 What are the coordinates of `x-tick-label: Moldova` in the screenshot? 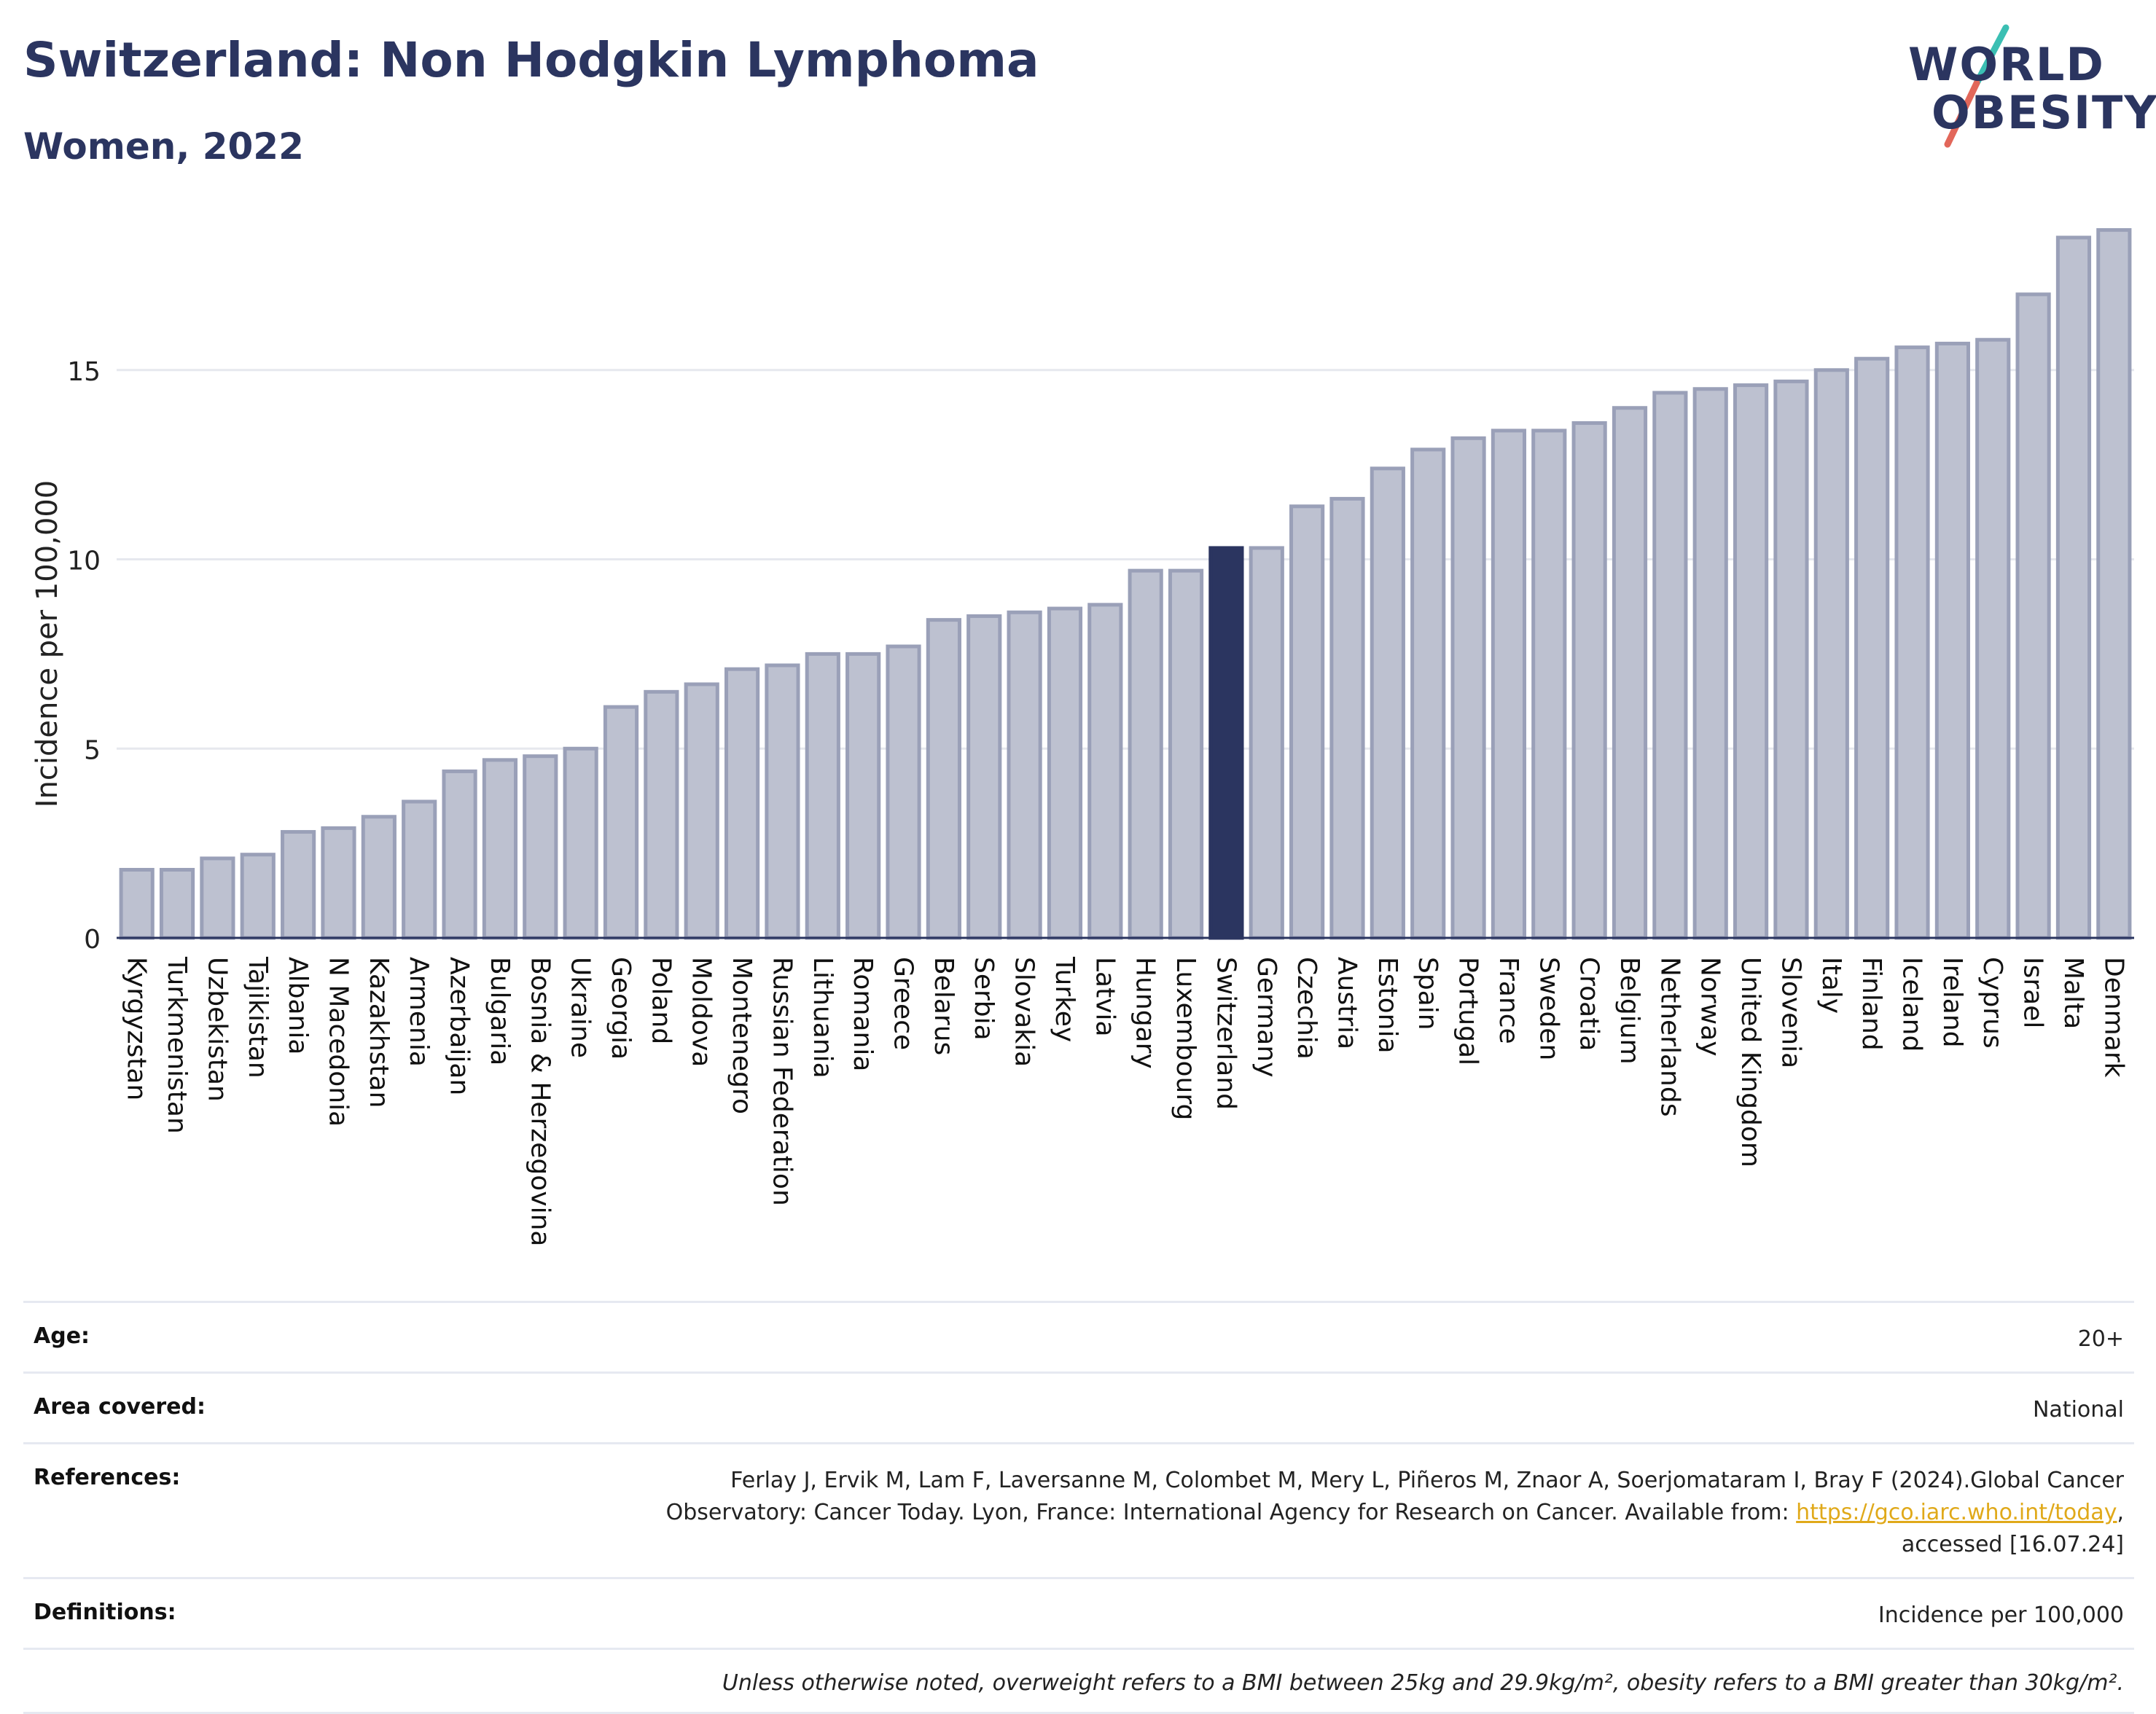 It's located at (702, 1012).